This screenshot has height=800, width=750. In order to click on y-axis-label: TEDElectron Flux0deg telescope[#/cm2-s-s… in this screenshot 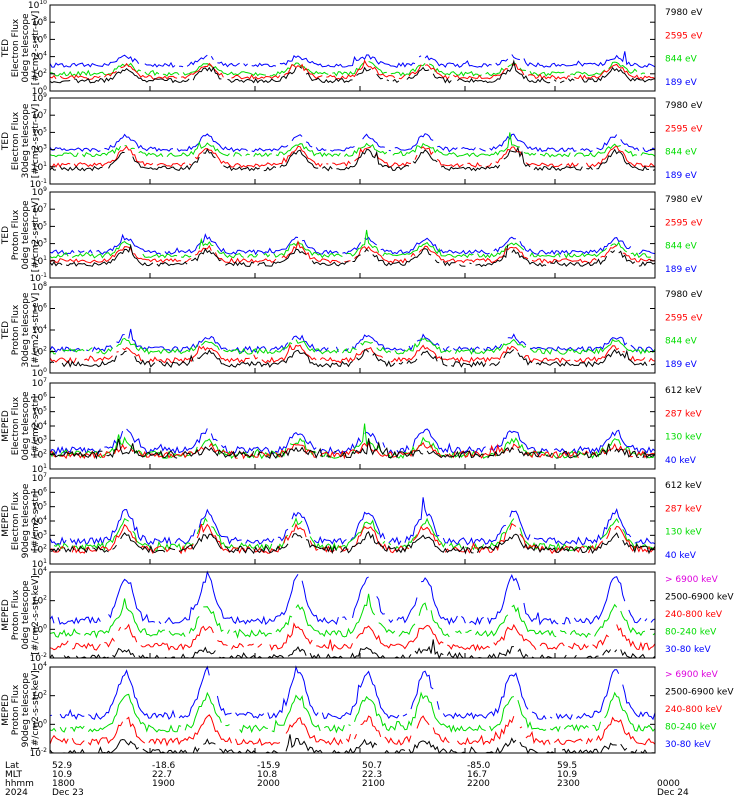, I will do `click(21, 48)`.